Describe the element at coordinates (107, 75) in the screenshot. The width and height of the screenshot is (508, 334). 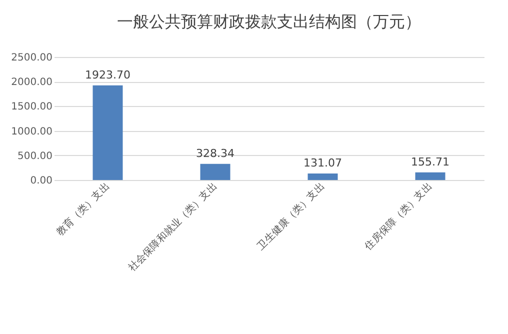
I see `data-label: 1923.70` at that location.